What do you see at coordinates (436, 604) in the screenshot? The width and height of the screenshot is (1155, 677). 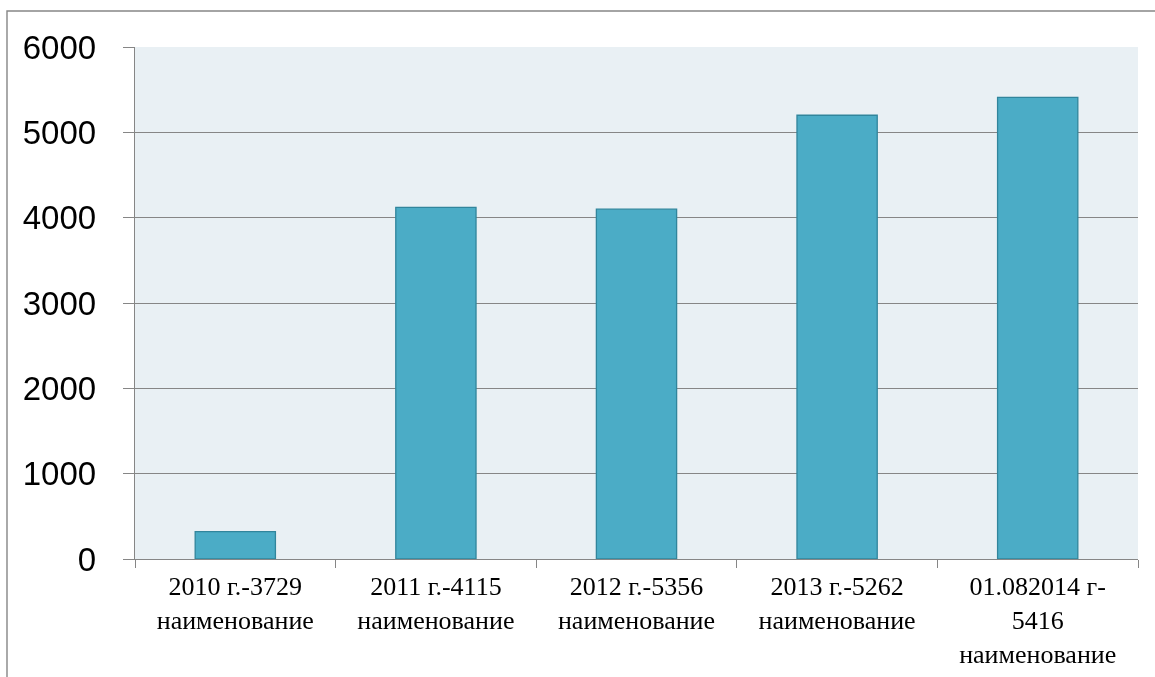 I see `x-tick-label: 2011 г.-4115 наименование` at bounding box center [436, 604].